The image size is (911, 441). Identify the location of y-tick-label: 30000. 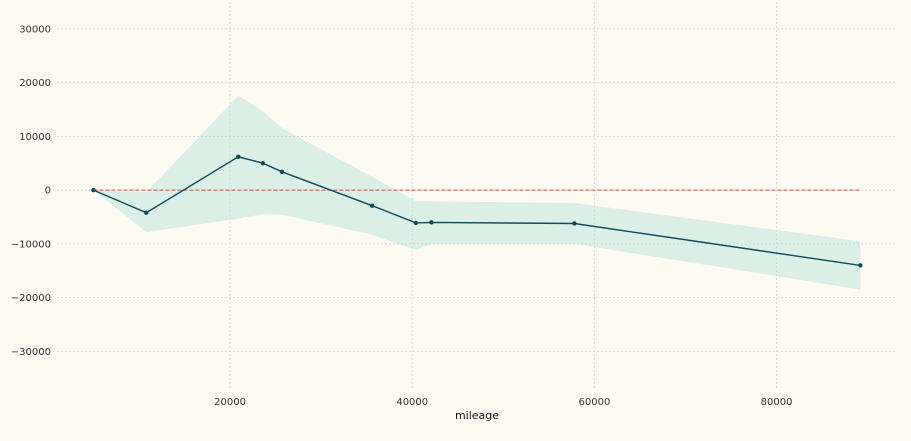
(35, 29).